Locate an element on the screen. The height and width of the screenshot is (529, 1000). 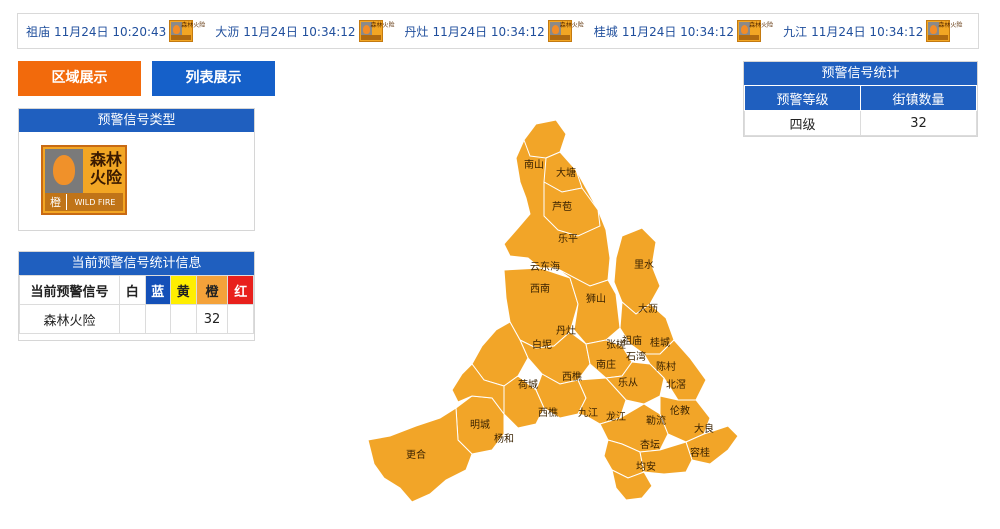
map-label: 乐平 is located at coordinates (568, 239).